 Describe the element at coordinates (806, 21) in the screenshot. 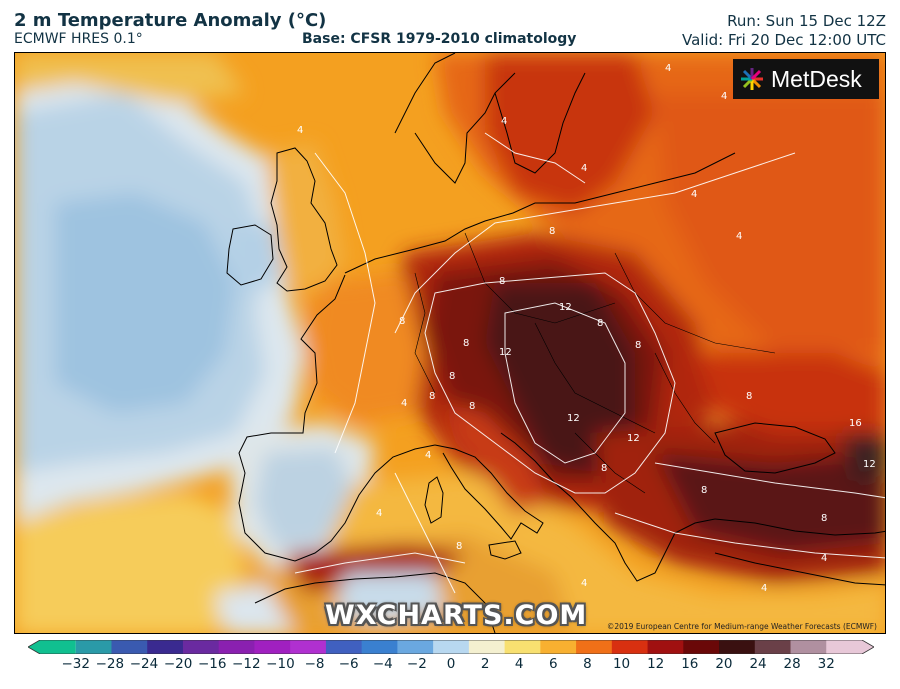

I see `run-time-label: Run: Sun 15 Dec 12Z` at that location.